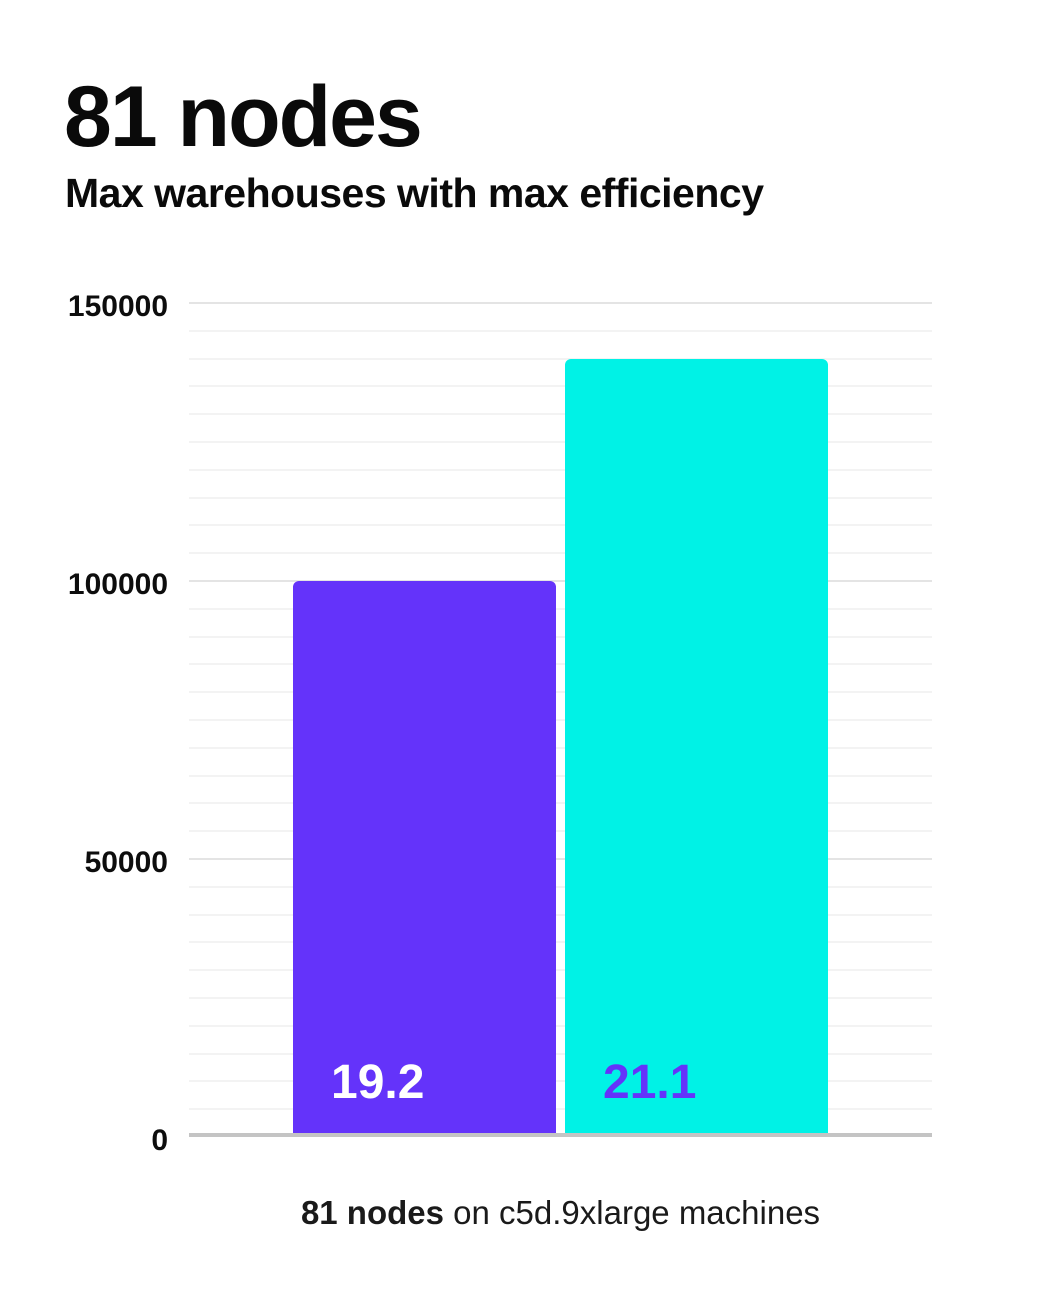  What do you see at coordinates (372, 1212) in the screenshot?
I see `caption-node-count: 81 nodes` at bounding box center [372, 1212].